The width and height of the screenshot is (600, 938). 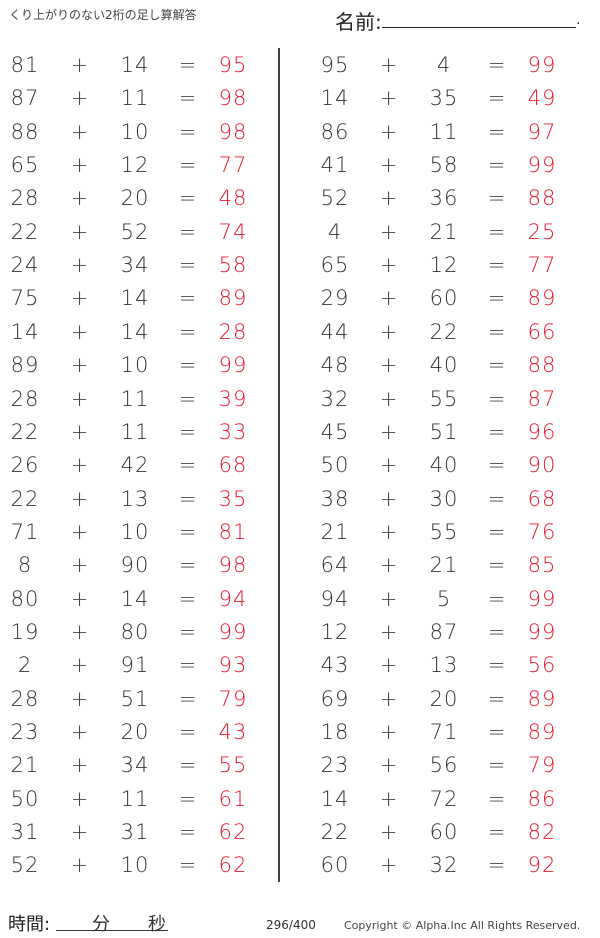 What do you see at coordinates (25, 131) in the screenshot?
I see `addend-a: 88` at bounding box center [25, 131].